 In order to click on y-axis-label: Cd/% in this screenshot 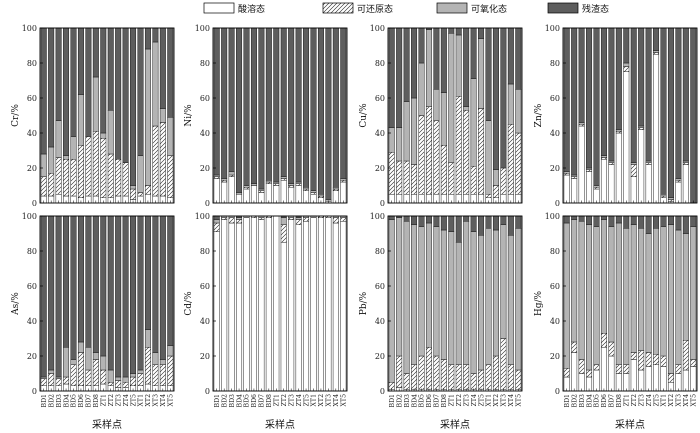, I will do `click(189, 303)`.